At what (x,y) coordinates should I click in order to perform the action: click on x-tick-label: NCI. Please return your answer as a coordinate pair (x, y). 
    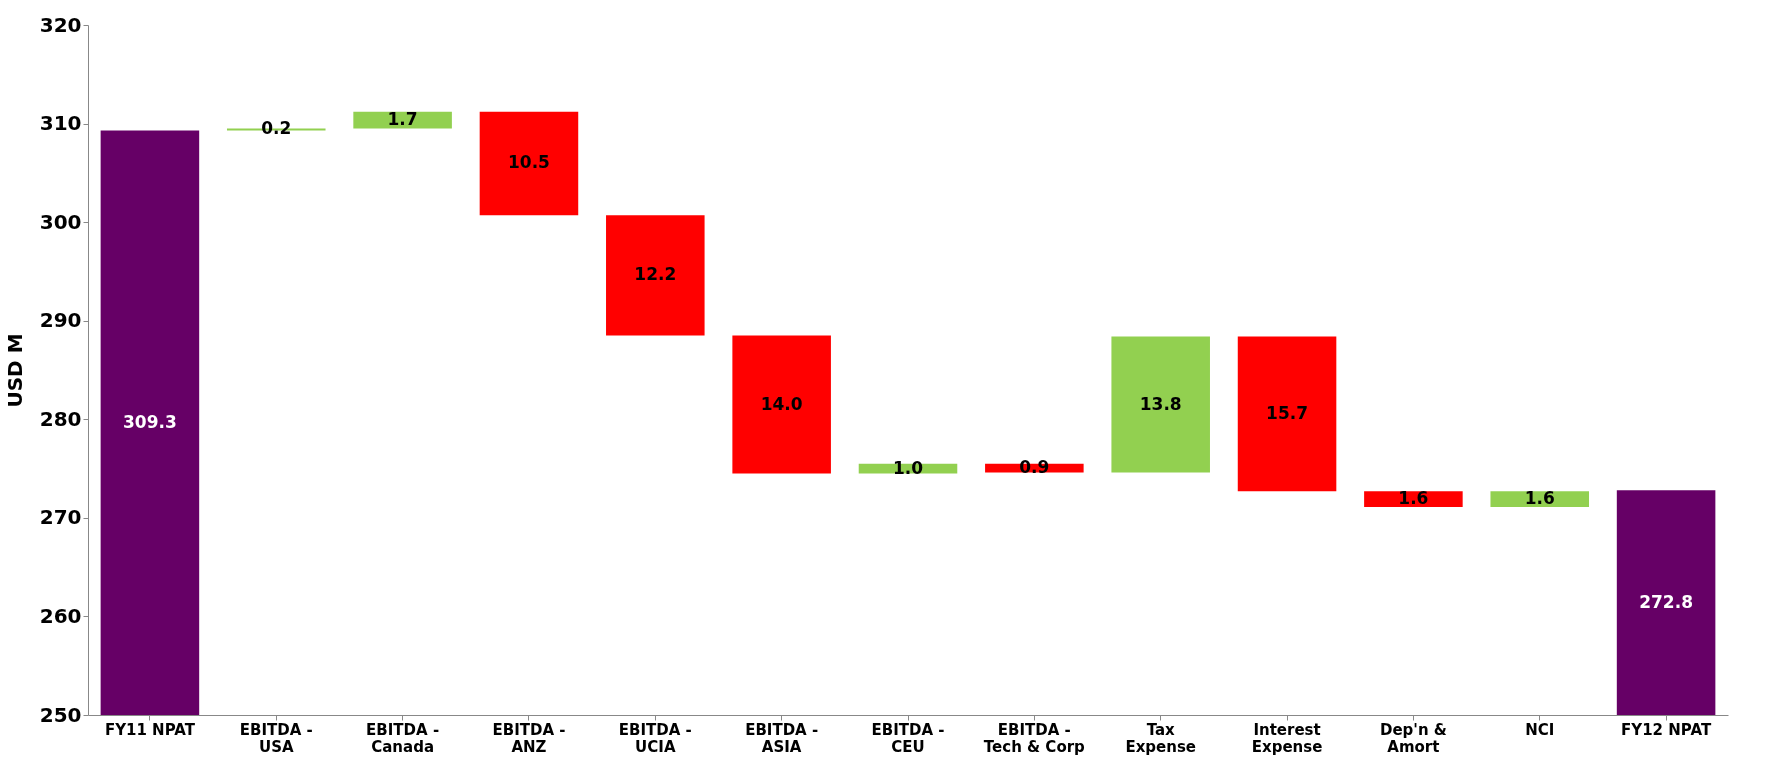
    Looking at the image, I should click on (1540, 729).